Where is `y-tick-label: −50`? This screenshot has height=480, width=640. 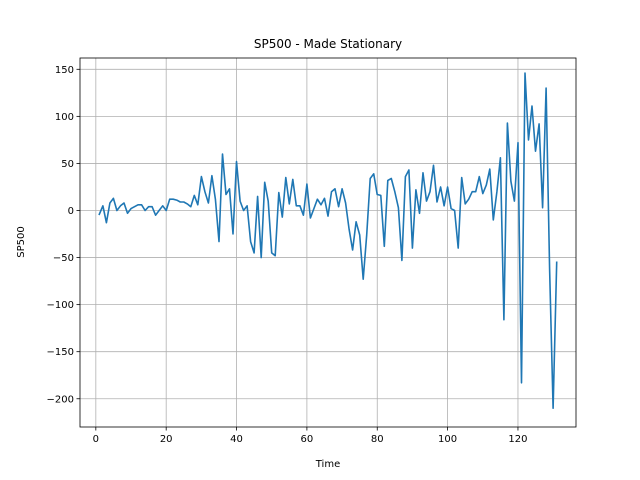 y-tick-label: −50 is located at coordinates (63, 258).